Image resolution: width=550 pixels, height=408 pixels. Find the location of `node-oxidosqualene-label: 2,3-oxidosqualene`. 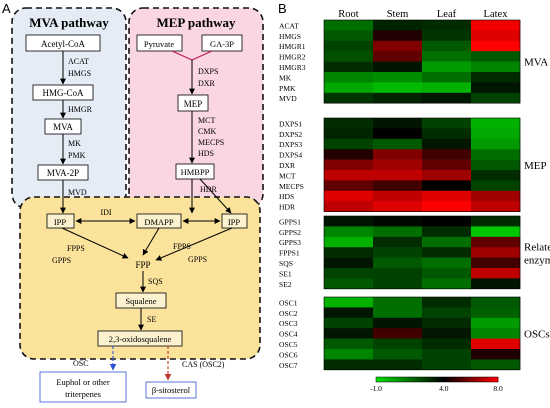

node-oxidosqualene-label: 2,3-oxidosqualene is located at coordinates (140, 339).